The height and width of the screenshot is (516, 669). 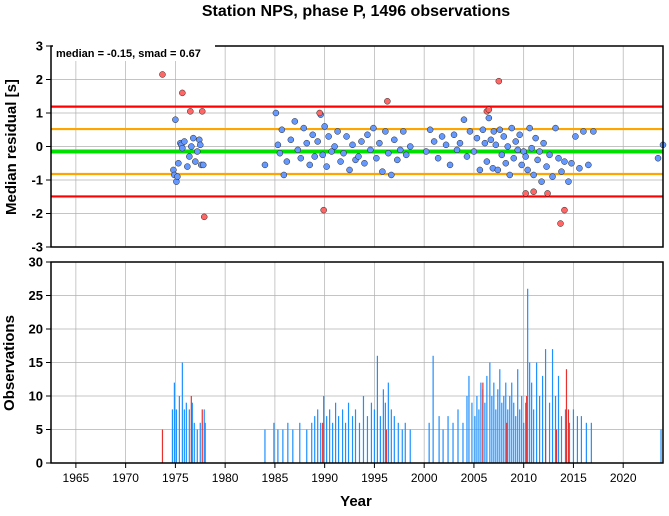 I want to click on observations-y-tick-label: 25, so click(x=36, y=295).